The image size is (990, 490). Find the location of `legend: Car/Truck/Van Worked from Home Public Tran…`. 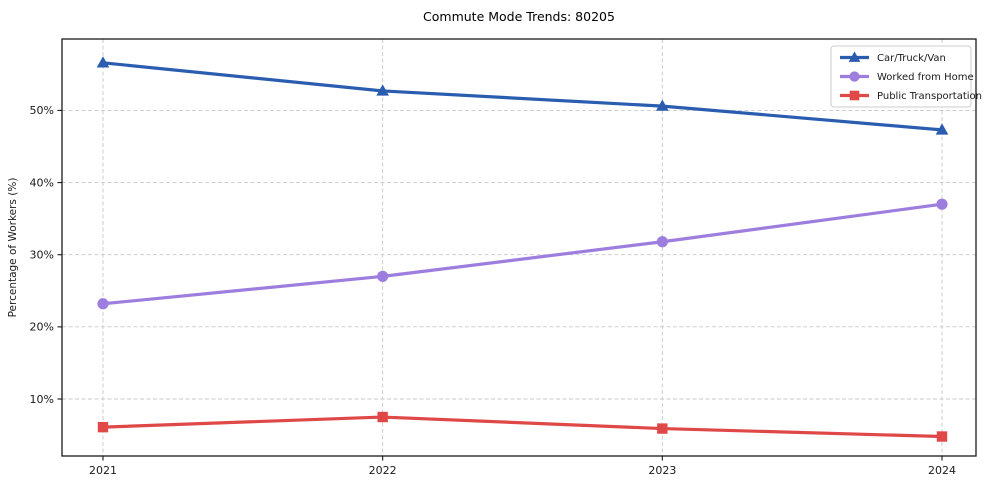

legend: Car/Truck/Van Worked from Home Public Tran… is located at coordinates (906, 76).